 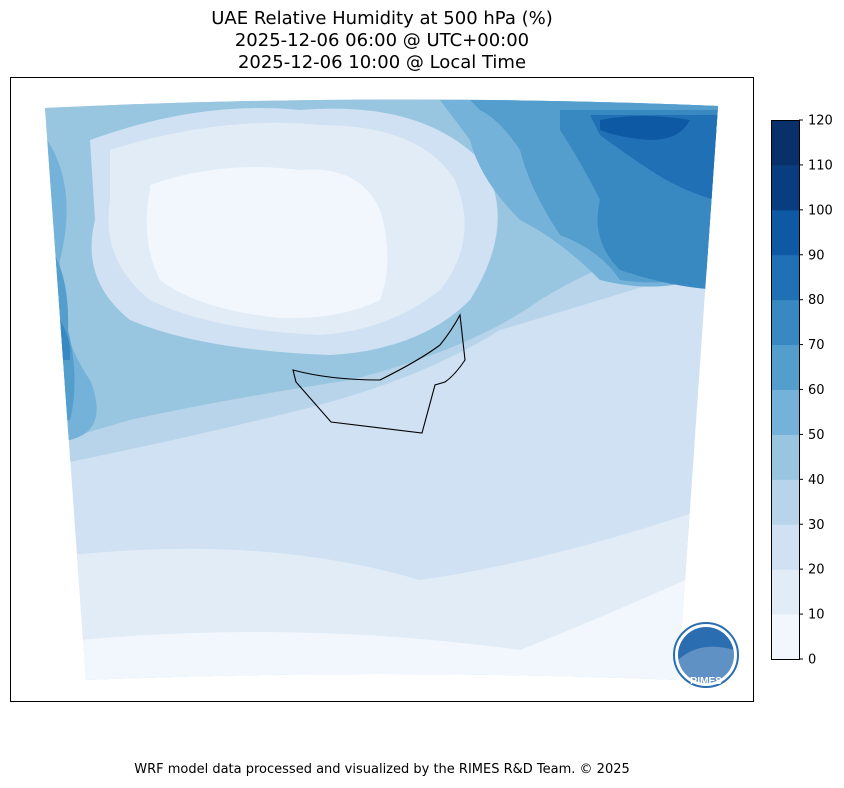 What do you see at coordinates (816, 435) in the screenshot?
I see `colorbar-tick-label: 50` at bounding box center [816, 435].